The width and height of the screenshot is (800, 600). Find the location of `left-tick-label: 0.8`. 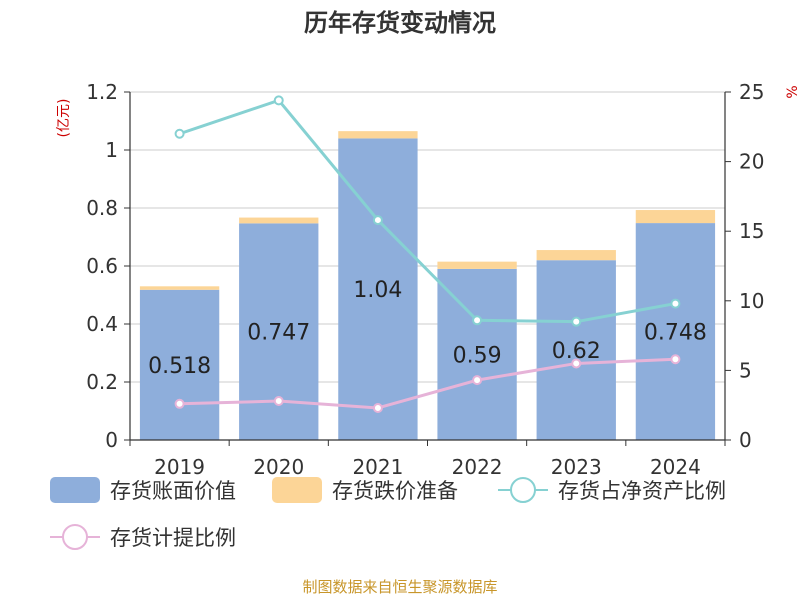

left-tick-label: 0.8 is located at coordinates (102, 208).